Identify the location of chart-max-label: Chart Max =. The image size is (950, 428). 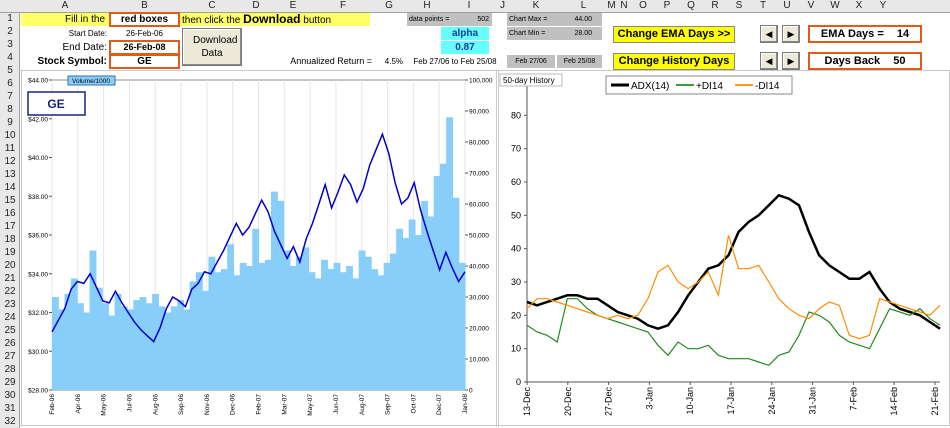
(532, 19).